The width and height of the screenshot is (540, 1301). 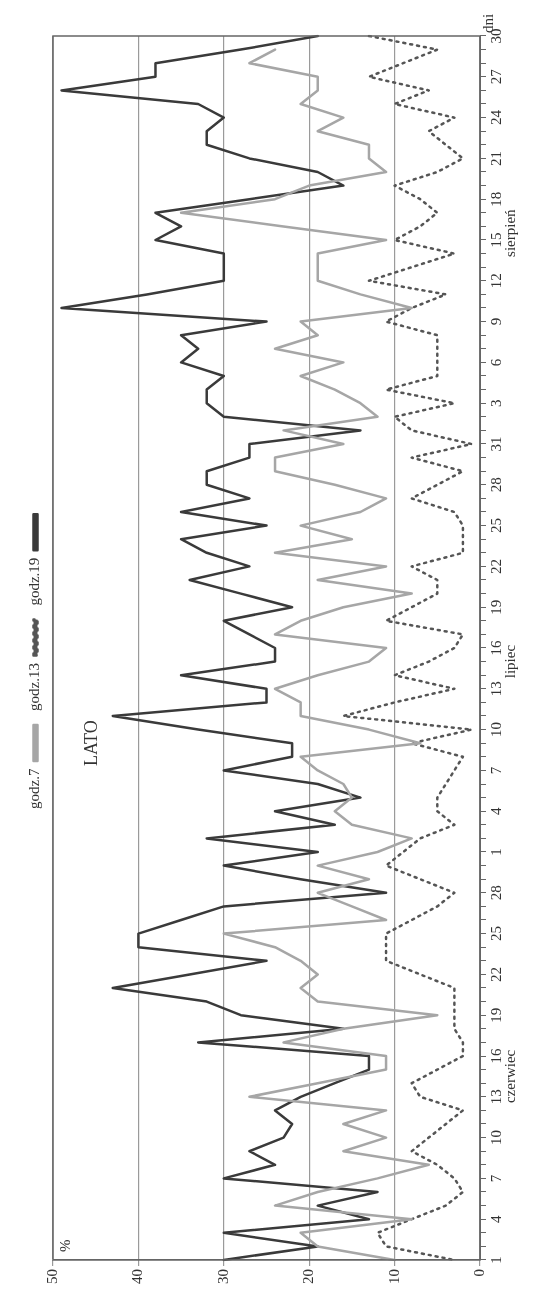 What do you see at coordinates (90, 743) in the screenshot?
I see `text: LATO` at bounding box center [90, 743].